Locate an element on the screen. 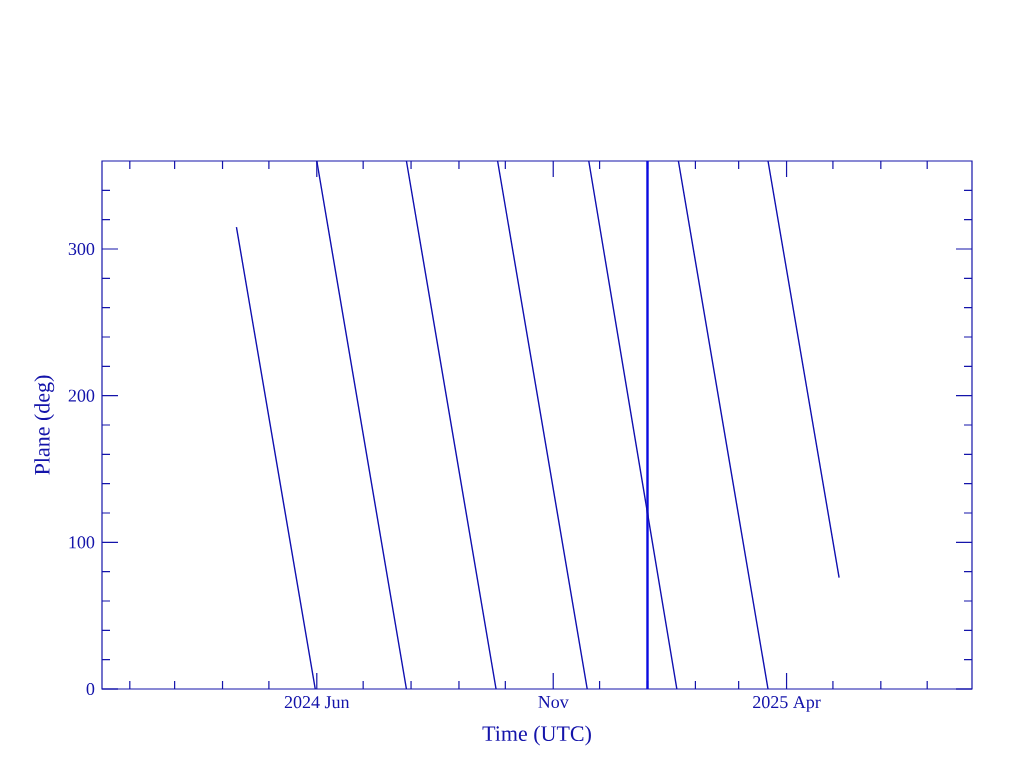 The image size is (1024, 768). x-tick-label: 2025 Apr is located at coordinates (787, 704).